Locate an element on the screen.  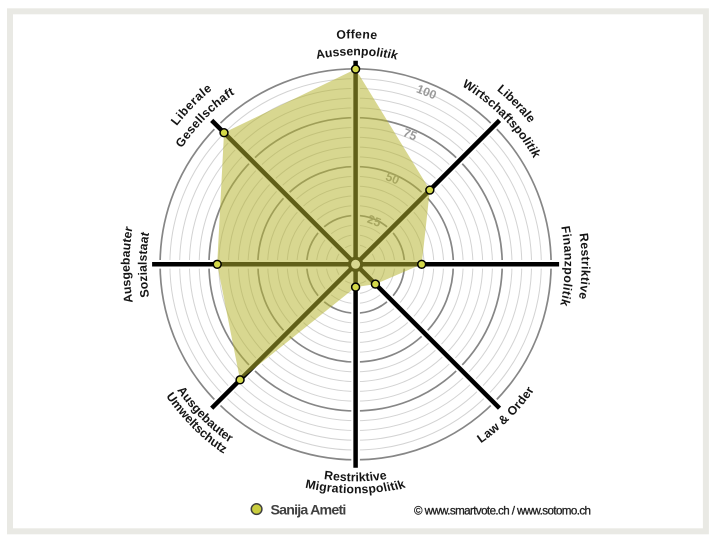
svg-text: 75 is located at coordinates (410, 134).